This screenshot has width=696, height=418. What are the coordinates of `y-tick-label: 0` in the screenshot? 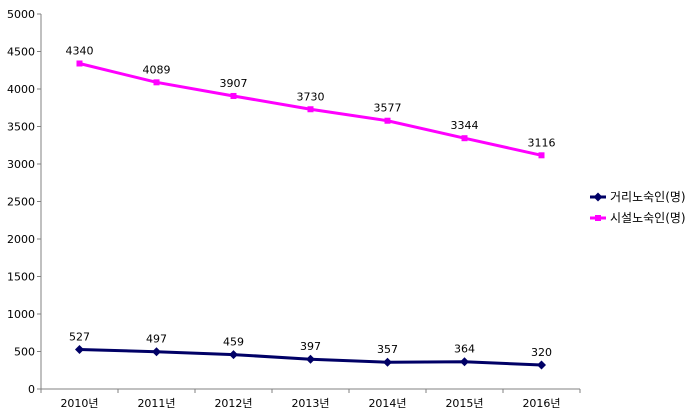 It's located at (31, 389).